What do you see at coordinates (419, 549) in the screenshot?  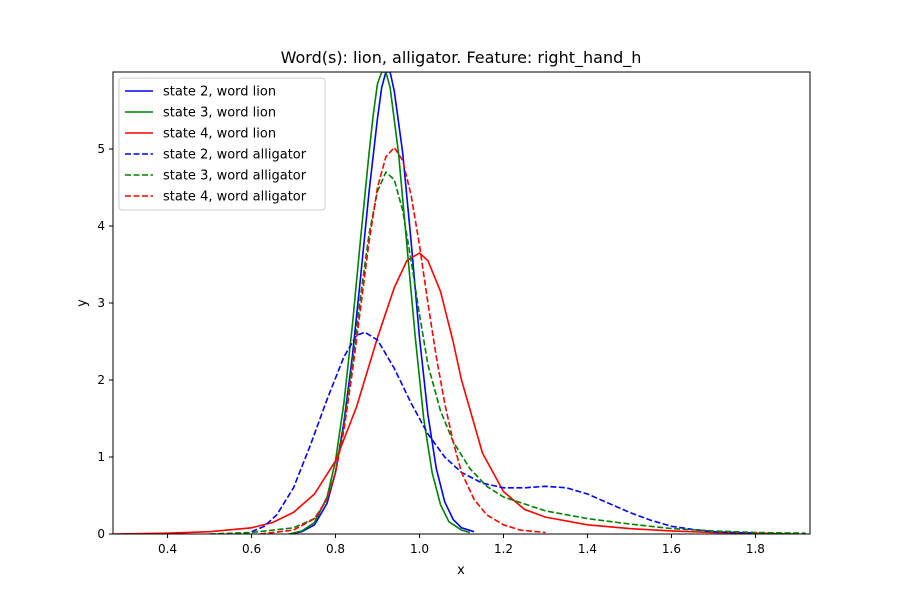 I see `x-tick-label: 1.0` at bounding box center [419, 549].